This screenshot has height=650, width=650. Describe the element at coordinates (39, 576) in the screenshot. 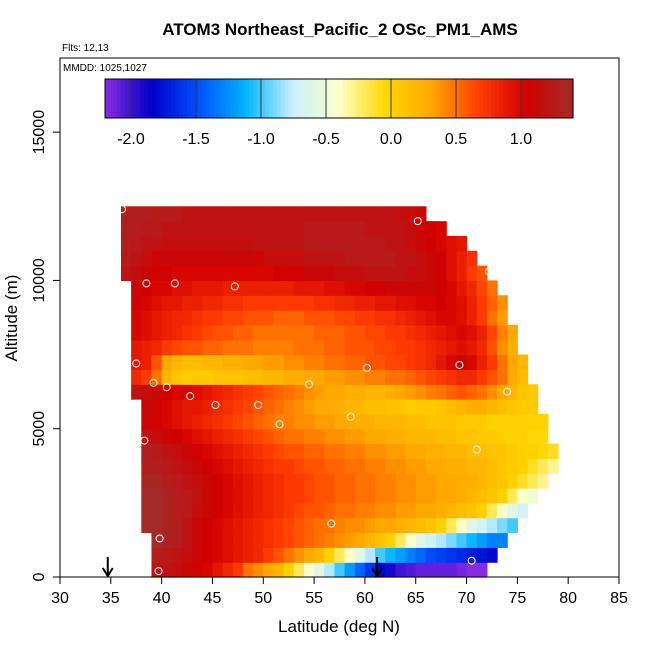

I see `y-tick-label: 0` at that location.